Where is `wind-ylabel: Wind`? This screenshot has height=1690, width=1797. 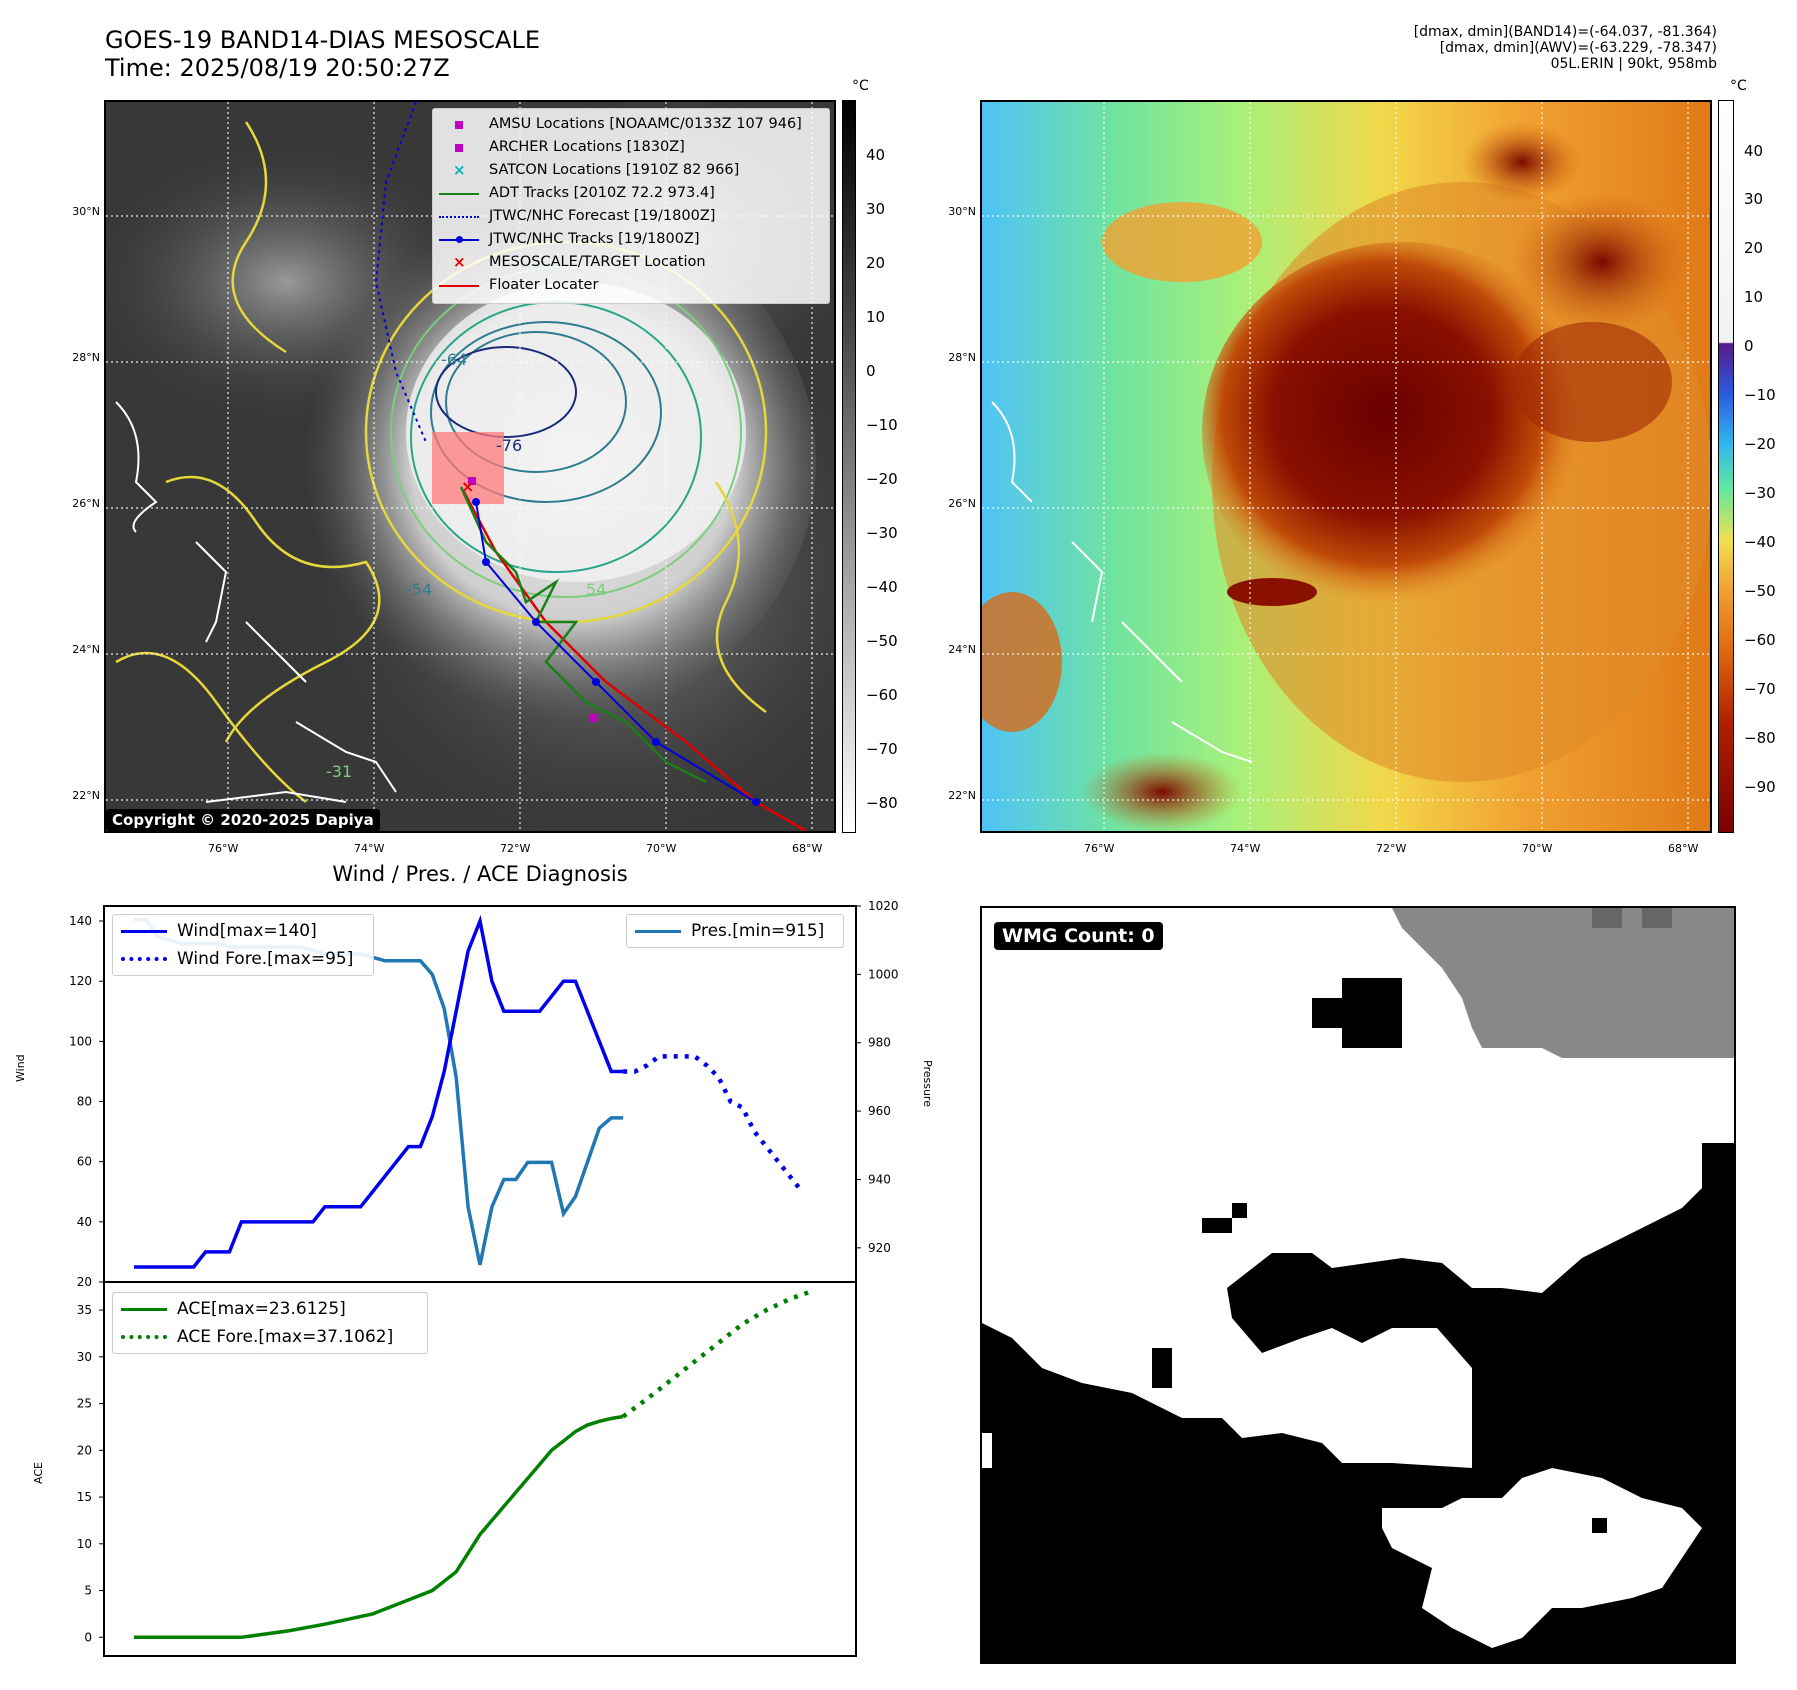 wind-ylabel: Wind is located at coordinates (20, 1068).